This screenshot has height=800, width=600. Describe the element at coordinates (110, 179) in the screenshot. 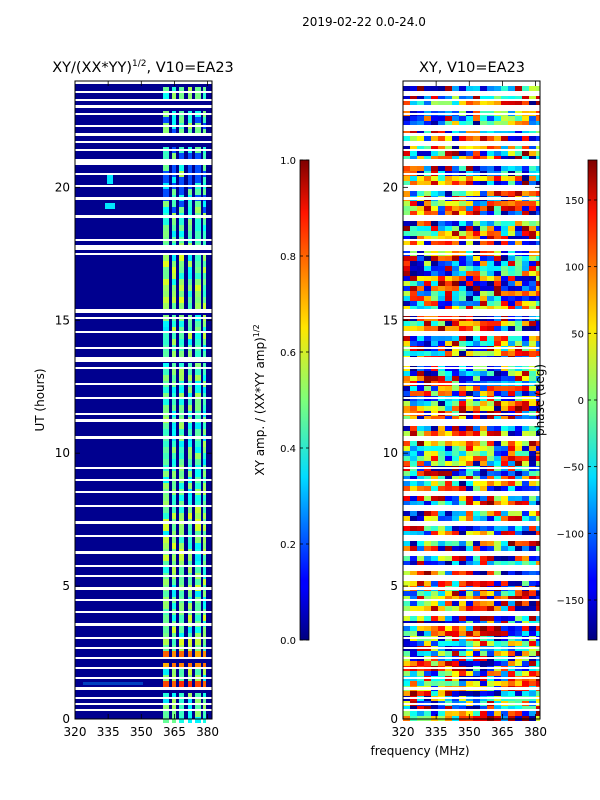

I see `left-heatmap-spike` at that location.